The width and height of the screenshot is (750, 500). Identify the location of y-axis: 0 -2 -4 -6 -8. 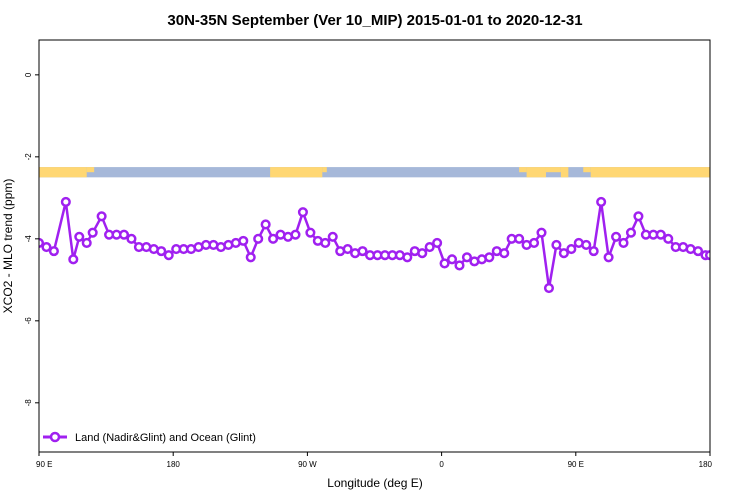
(31, 239).